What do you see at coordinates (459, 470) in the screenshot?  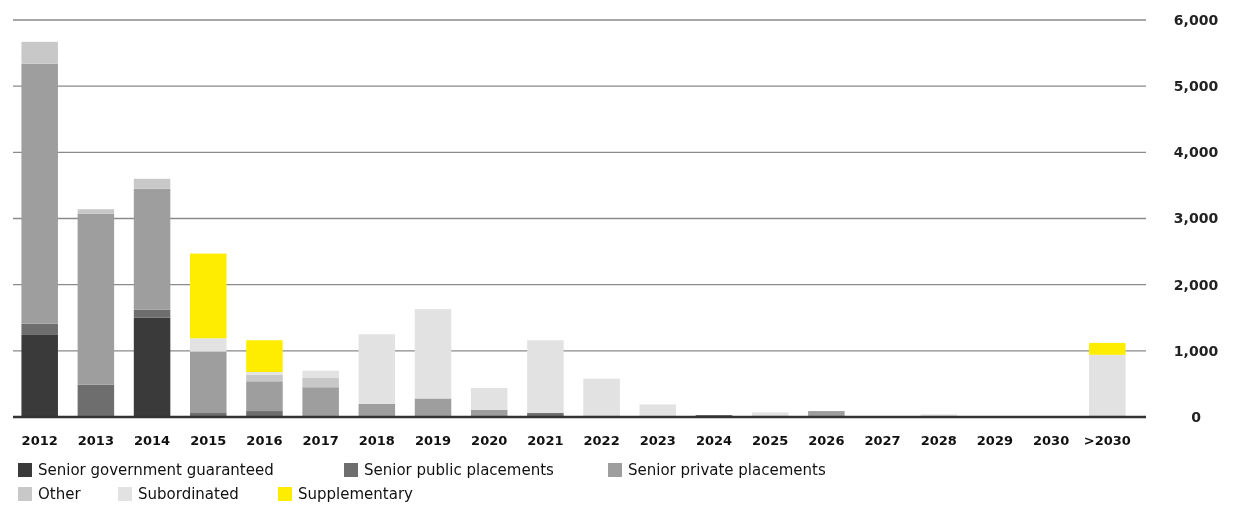 I see `legend-label: Senior public placements` at bounding box center [459, 470].